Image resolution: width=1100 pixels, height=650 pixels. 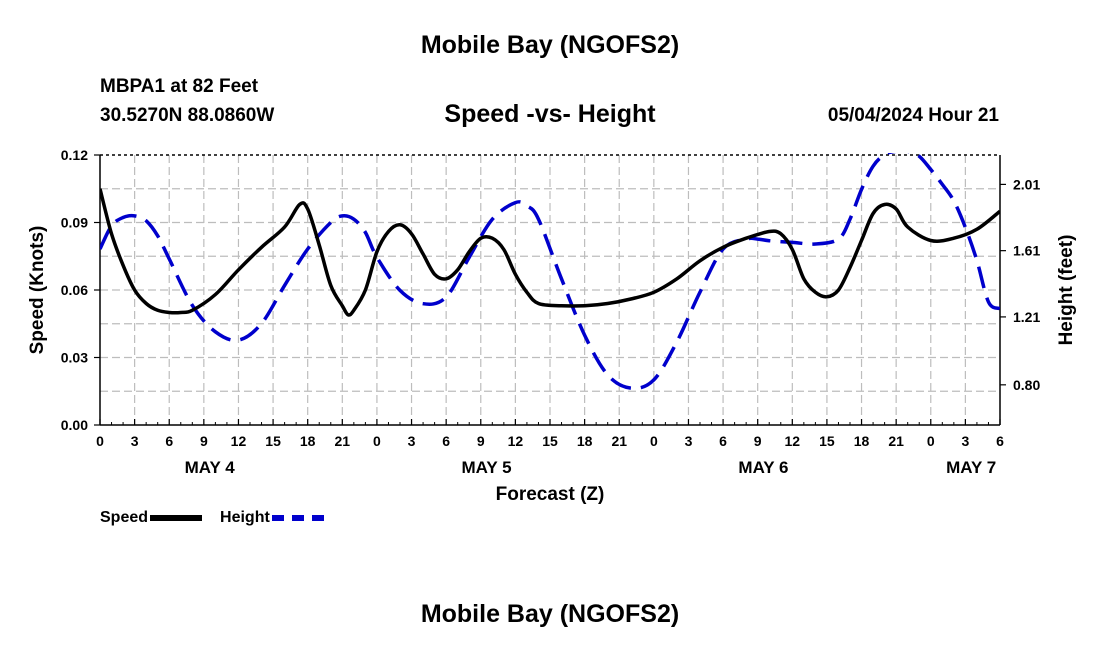 What do you see at coordinates (245, 517) in the screenshot?
I see `legend-height-label: Height` at bounding box center [245, 517].